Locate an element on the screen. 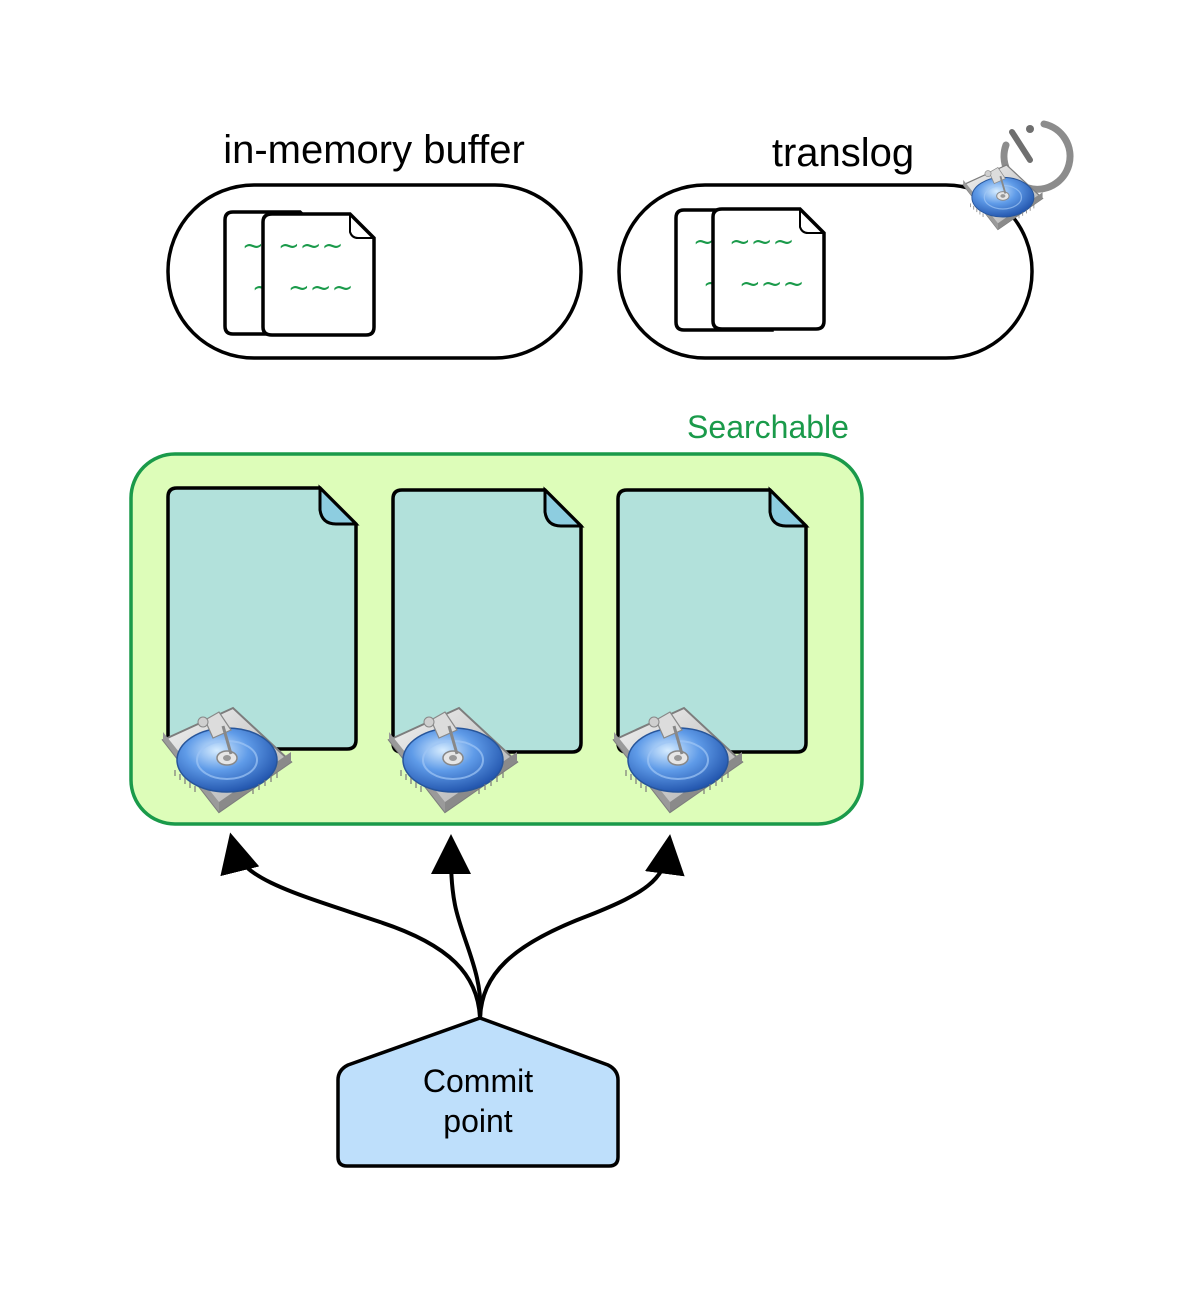 This screenshot has width=1200, height=1313. buffer-doc-front: ~~~ ~~~ is located at coordinates (318, 274).